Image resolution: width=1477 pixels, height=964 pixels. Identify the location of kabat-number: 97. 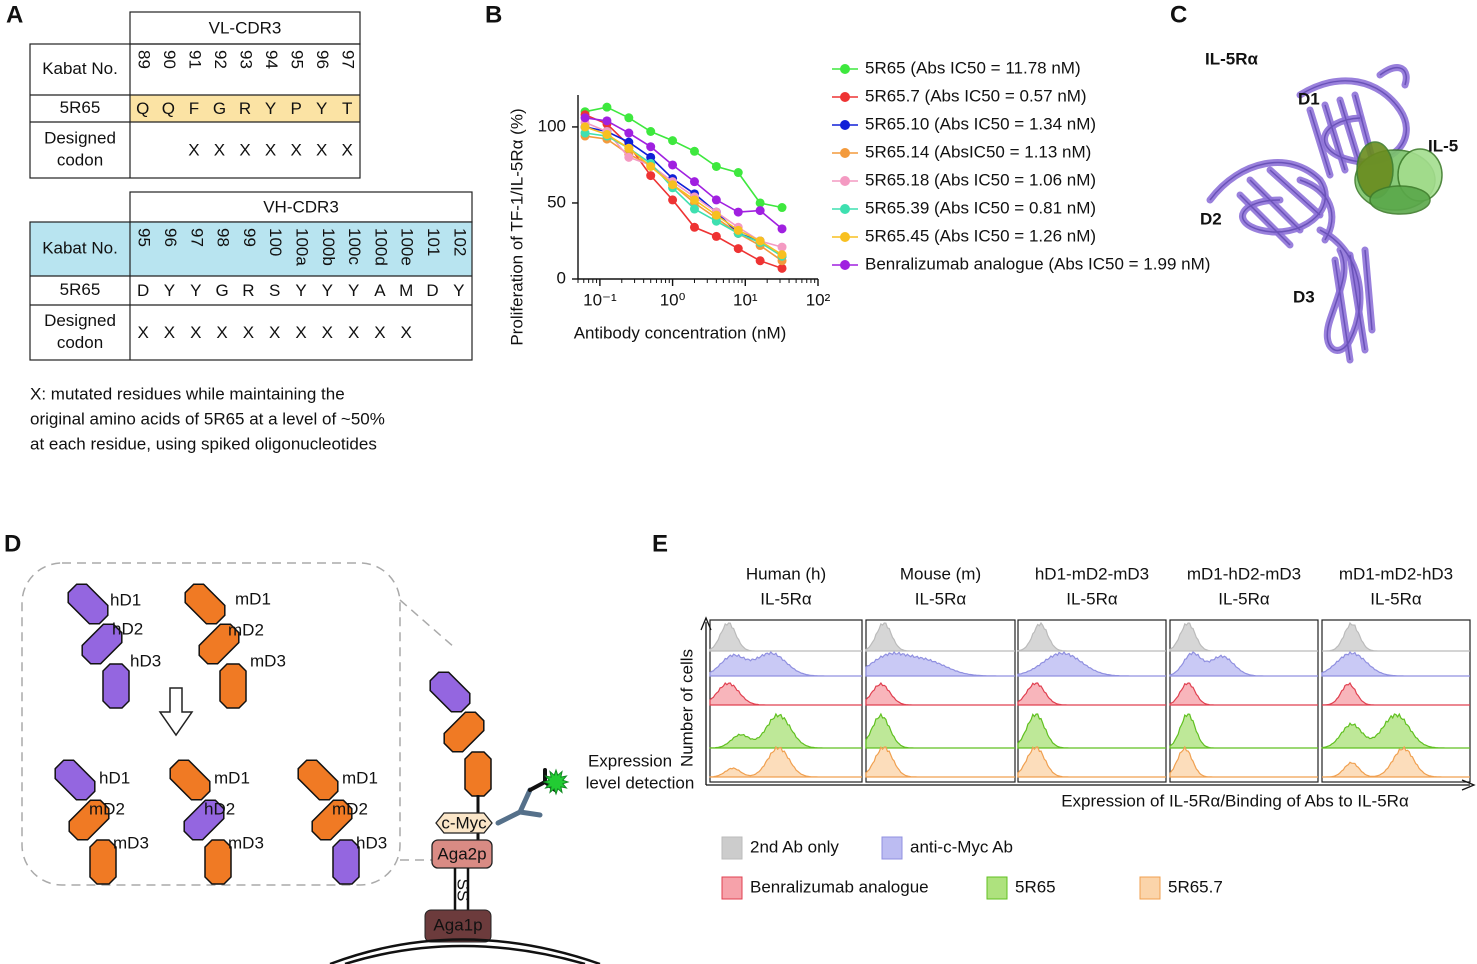
(196, 237).